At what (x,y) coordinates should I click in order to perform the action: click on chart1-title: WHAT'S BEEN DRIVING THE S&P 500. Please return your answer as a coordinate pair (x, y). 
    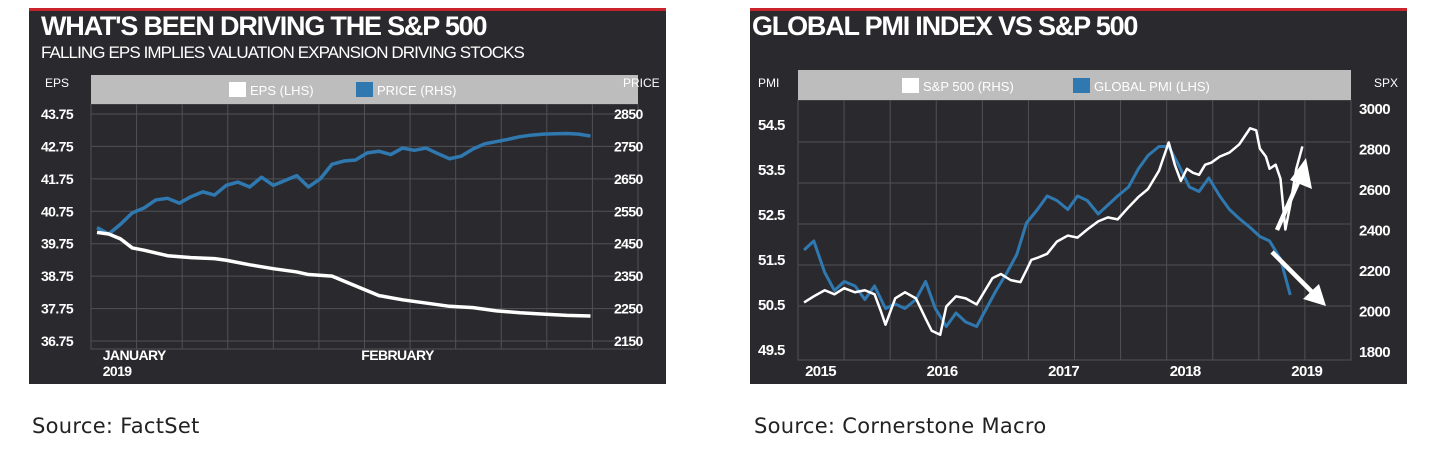
    Looking at the image, I should click on (264, 26).